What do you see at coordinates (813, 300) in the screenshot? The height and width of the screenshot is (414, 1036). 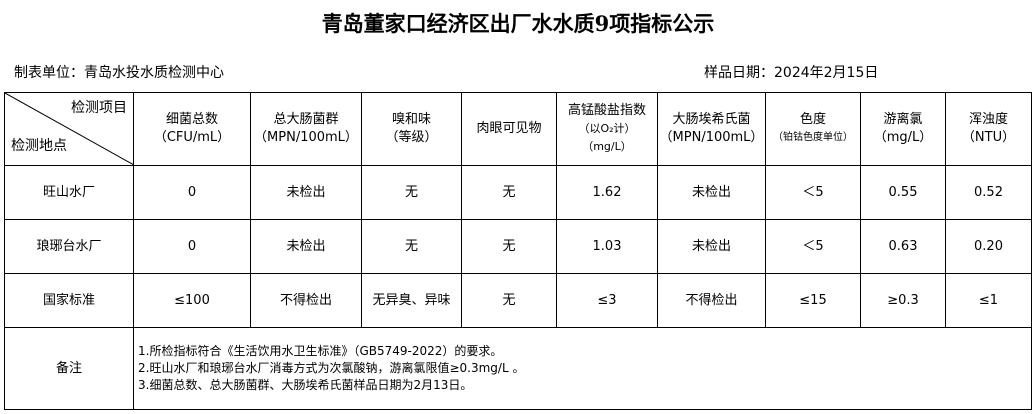 I see `value-cell: ≤15` at bounding box center [813, 300].